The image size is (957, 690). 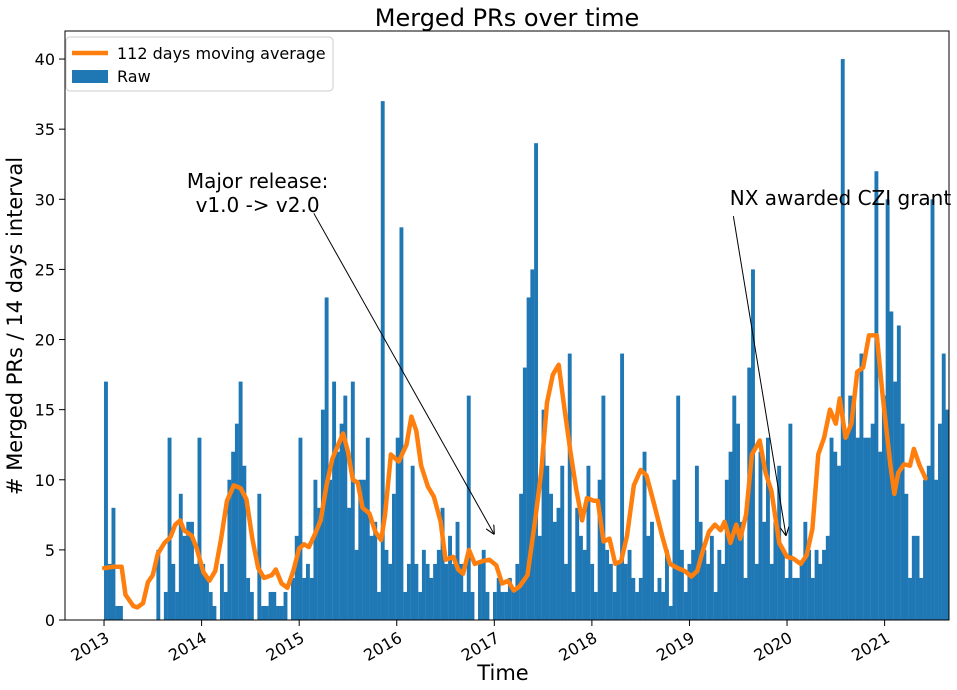 I want to click on y-axis: 0 5 10 15 20 25 30 35 40, so click(x=50, y=340).